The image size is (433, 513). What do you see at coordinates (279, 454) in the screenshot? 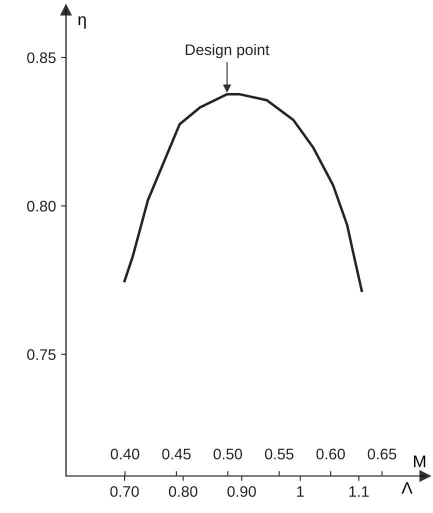
I see `x2-tick-label: 0.55` at bounding box center [279, 454].